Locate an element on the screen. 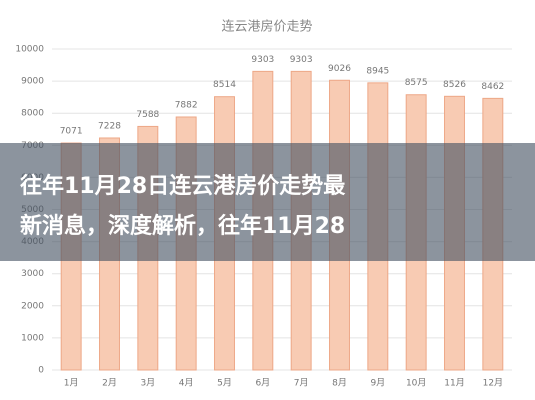 The width and height of the screenshot is (535, 400). x-tick-label: 9月 is located at coordinates (377, 383).